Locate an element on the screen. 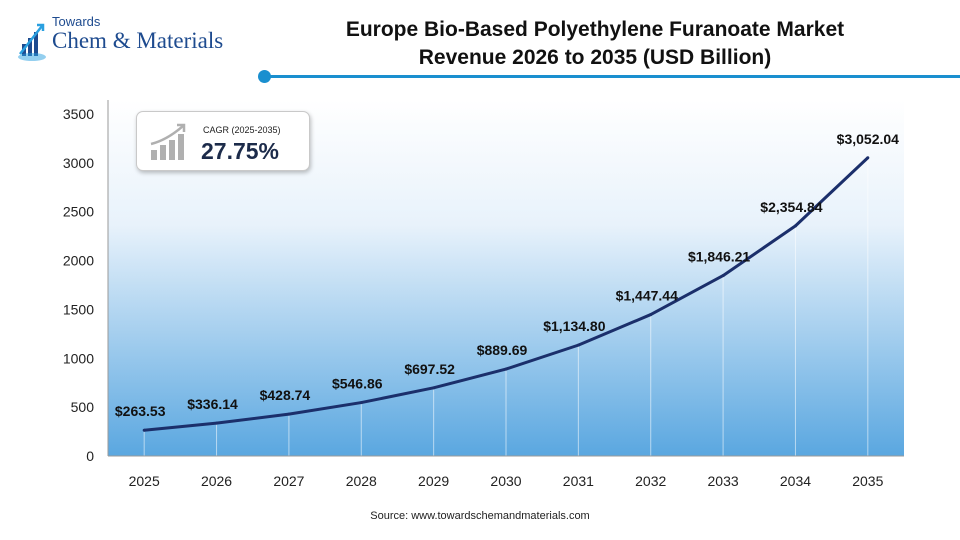 Image resolution: width=960 pixels, height=540 pixels. data-label: $2,354.84 is located at coordinates (791, 207).